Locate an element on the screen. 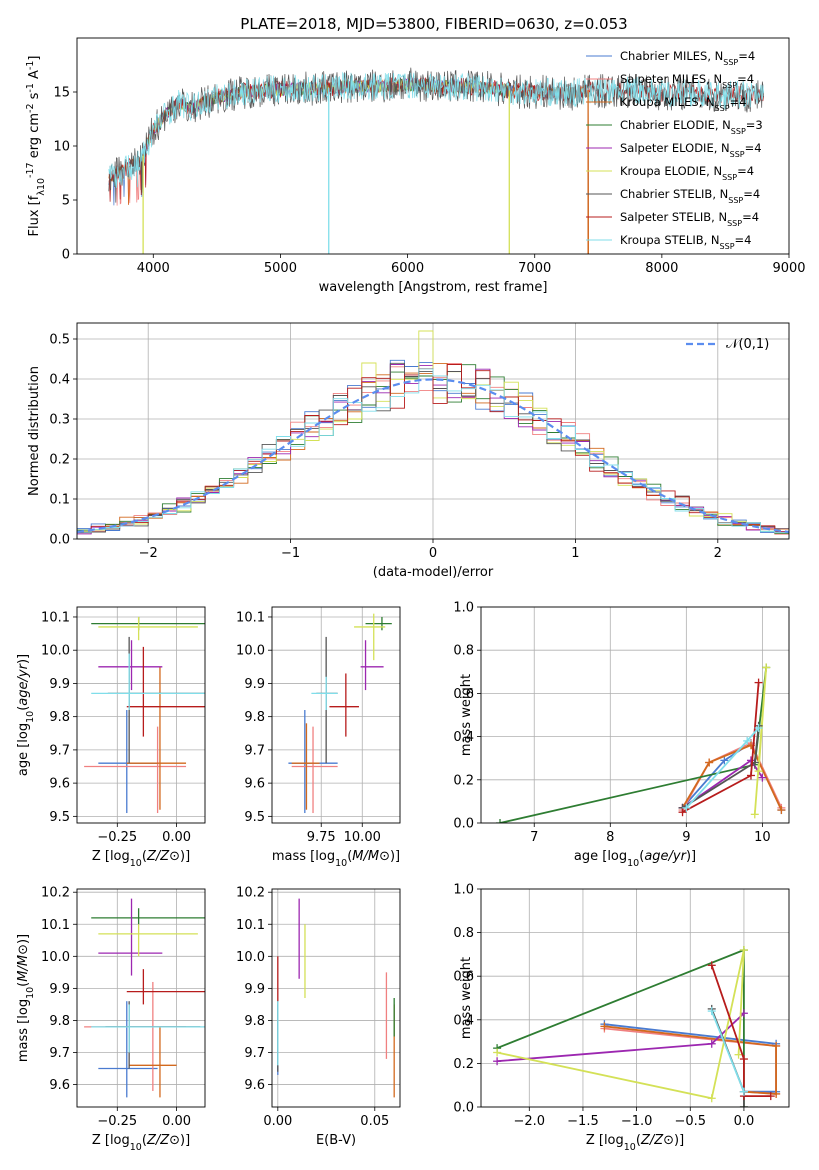 The width and height of the screenshot is (819, 1170). label-part: Normed distribution is located at coordinates (34, 431).